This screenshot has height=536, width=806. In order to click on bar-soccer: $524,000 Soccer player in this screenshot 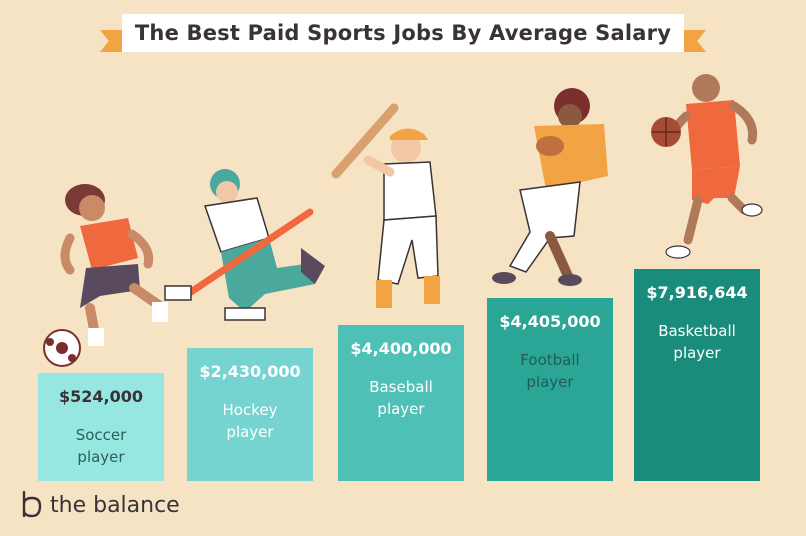, I will do `click(101, 427)`.